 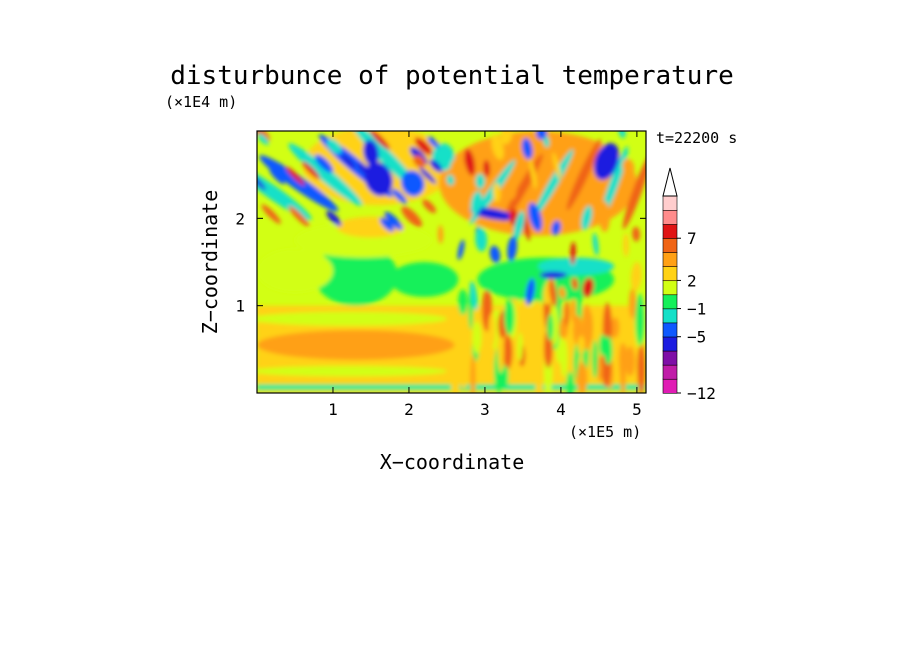 What do you see at coordinates (201, 102) in the screenshot?
I see `y-unit-label: (×1E4 m)` at bounding box center [201, 102].